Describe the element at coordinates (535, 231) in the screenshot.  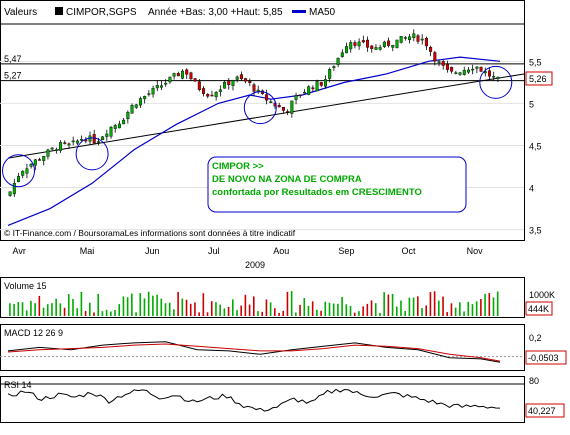
I see `price-y-tick: 3,5` at that location.